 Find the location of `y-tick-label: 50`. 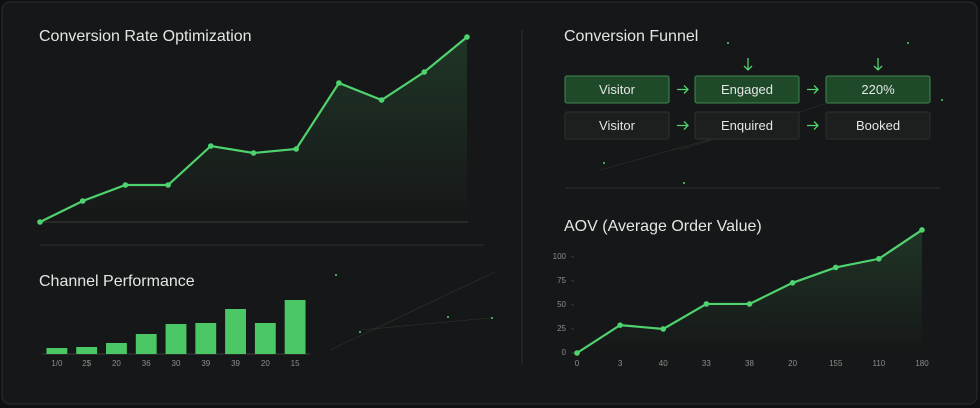

y-tick-label: 50 is located at coordinates (561, 304).